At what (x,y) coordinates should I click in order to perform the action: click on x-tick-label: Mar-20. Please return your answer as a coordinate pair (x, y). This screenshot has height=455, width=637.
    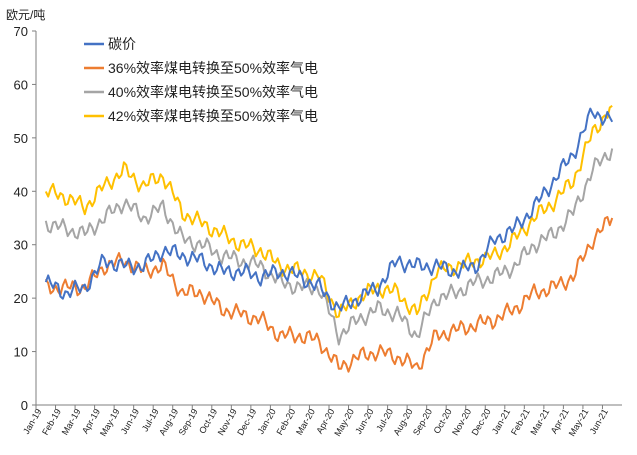
    Looking at the image, I should click on (305, 422).